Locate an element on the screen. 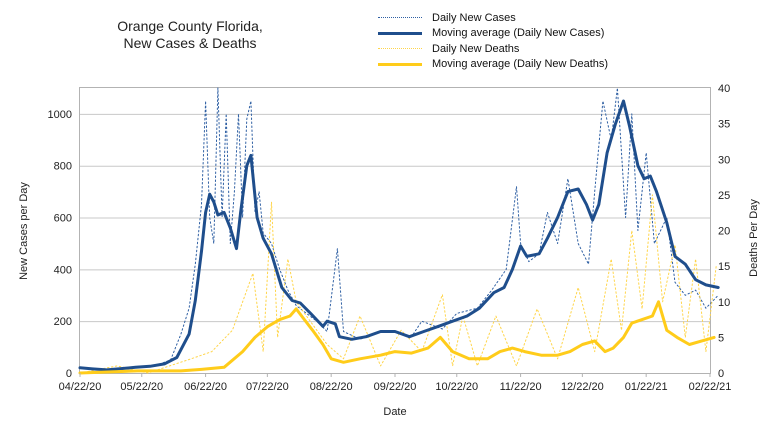  x-tick-label: 04/22/20 is located at coordinates (80, 387).